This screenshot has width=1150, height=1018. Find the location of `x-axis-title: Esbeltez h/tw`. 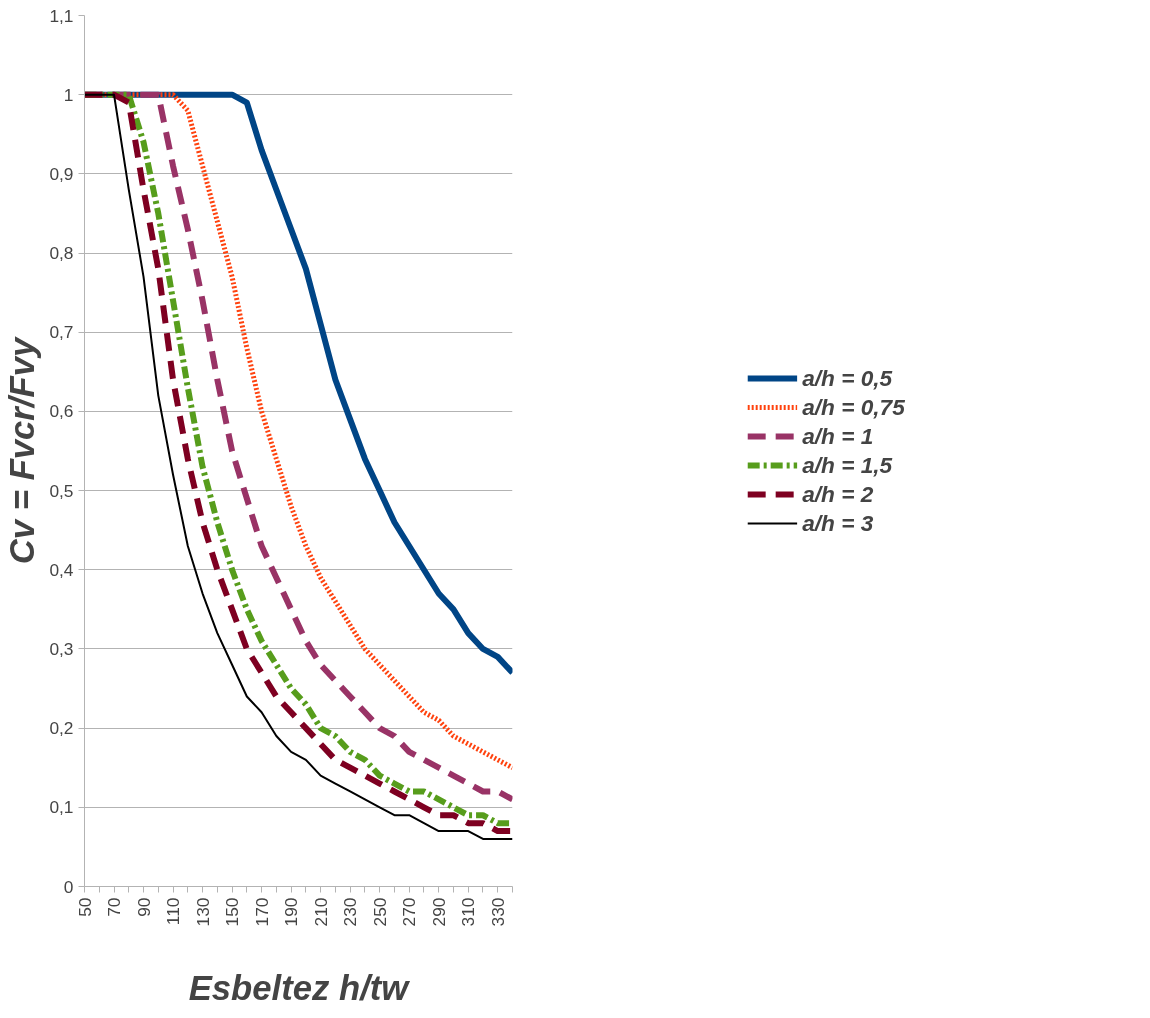

x-axis-title: Esbeltez h/tw is located at coordinates (299, 988).